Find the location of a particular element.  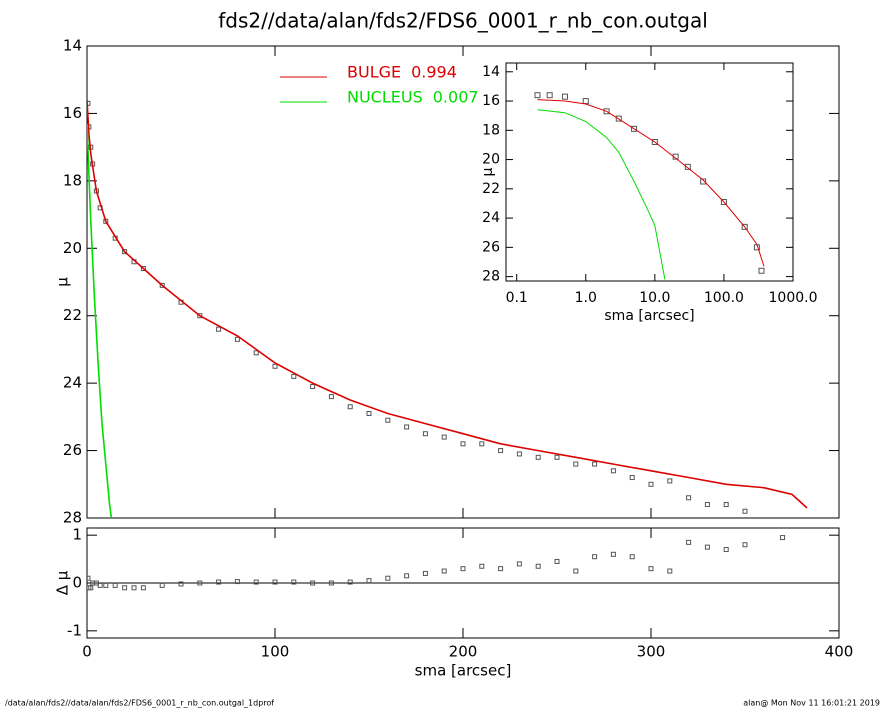

legend-value: 0.007 is located at coordinates (456, 97).